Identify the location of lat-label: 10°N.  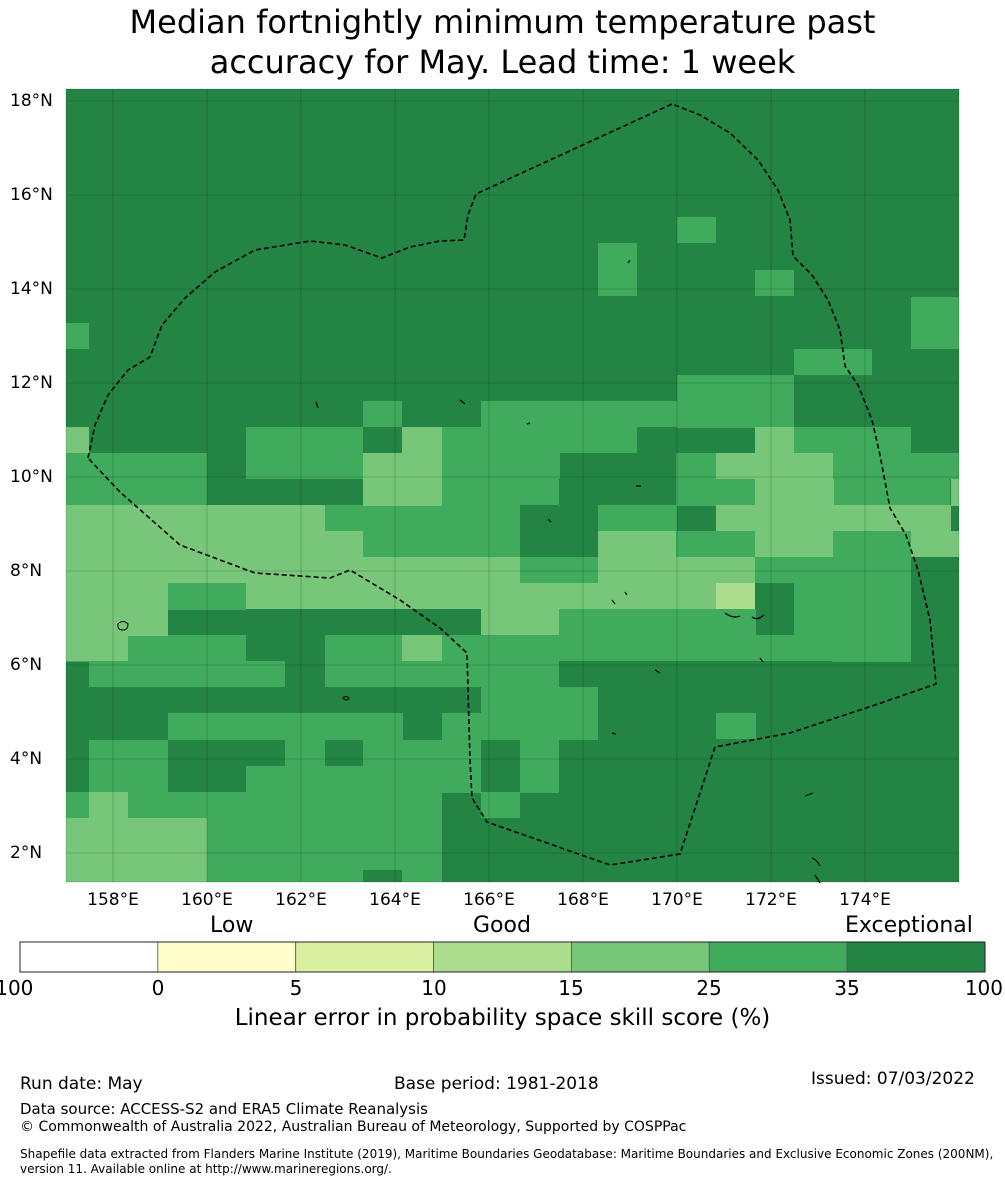
(31, 477).